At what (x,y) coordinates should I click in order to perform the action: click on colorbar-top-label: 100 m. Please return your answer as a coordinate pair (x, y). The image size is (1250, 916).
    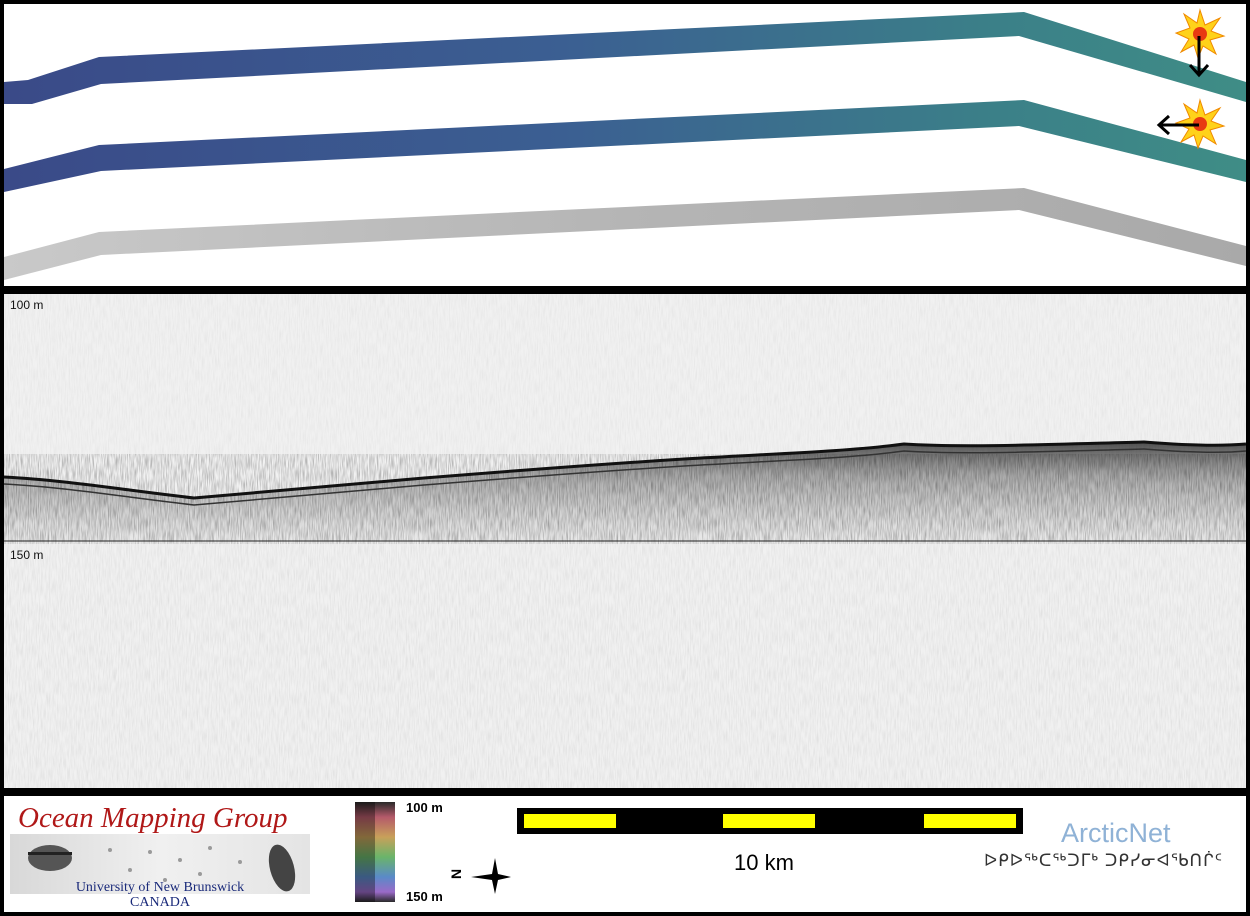
    Looking at the image, I should click on (424, 807).